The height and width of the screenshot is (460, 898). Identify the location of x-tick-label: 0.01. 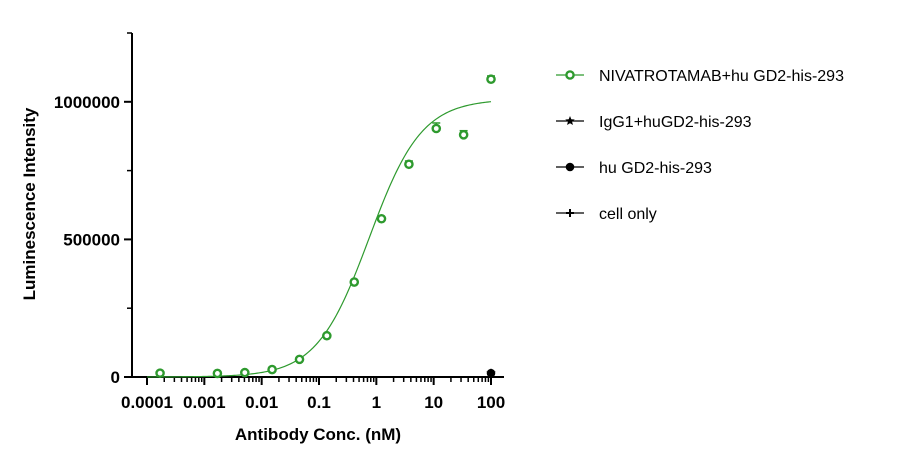
(261, 402).